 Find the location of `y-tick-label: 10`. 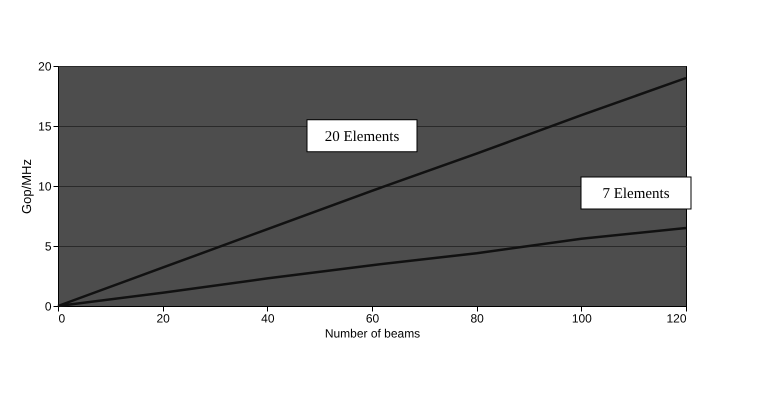

y-tick-label: 10 is located at coordinates (45, 187).